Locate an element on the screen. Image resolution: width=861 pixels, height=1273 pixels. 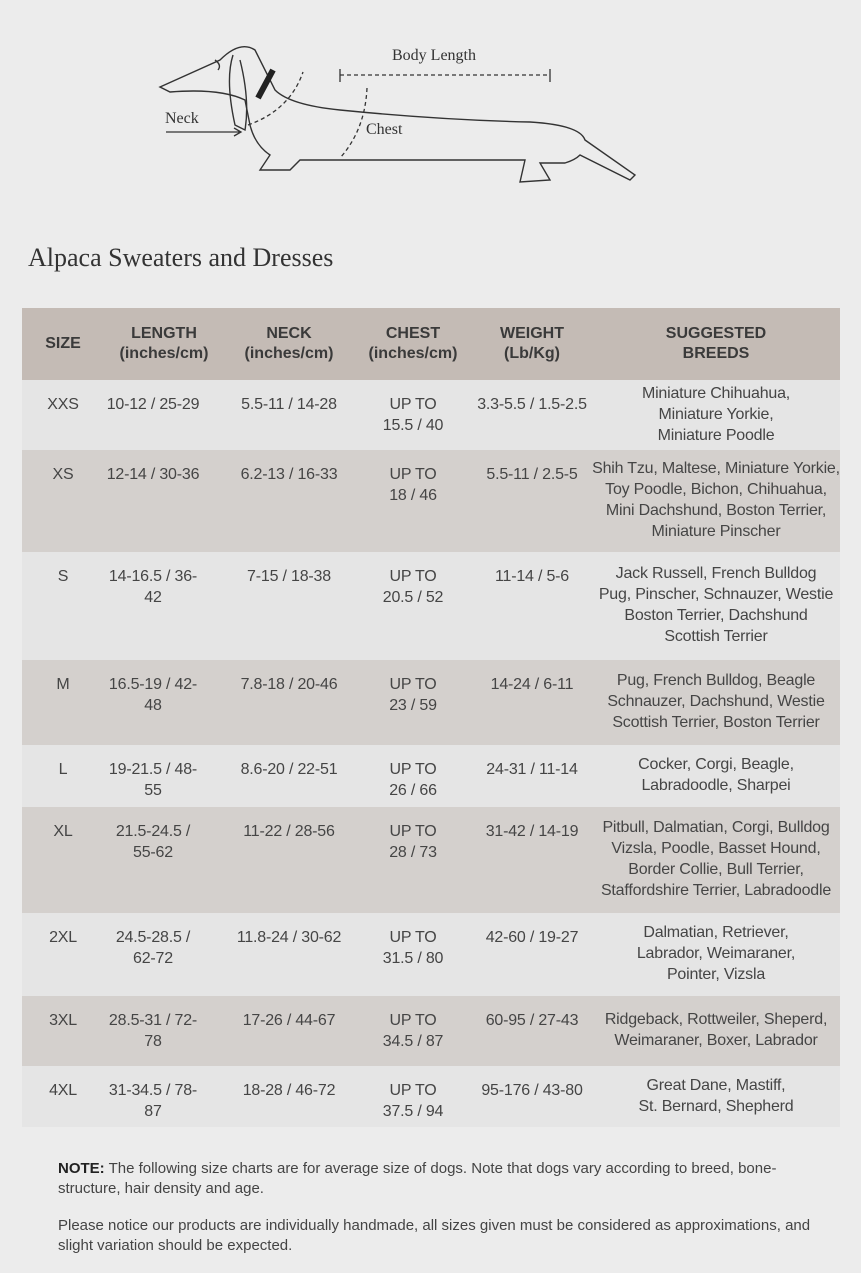
cell-length: 24.5-28.5 / 62-72 is located at coordinates (164, 954).